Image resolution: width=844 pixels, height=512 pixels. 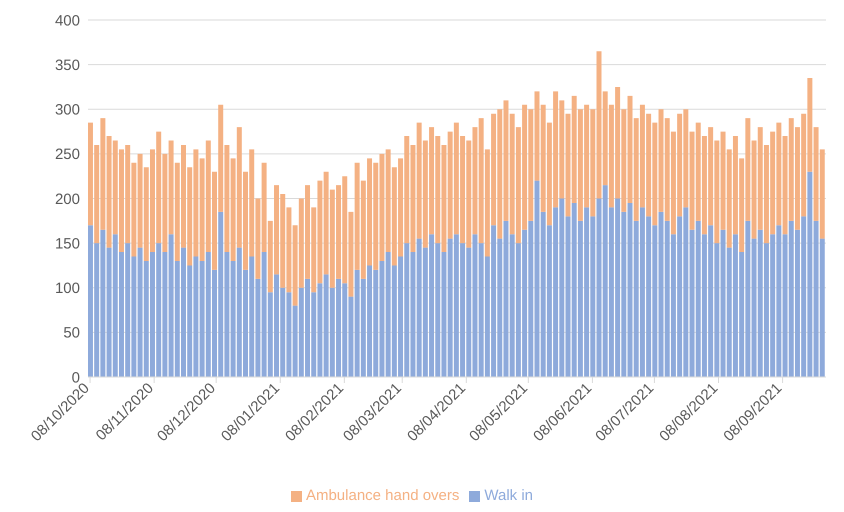 What do you see at coordinates (67, 21) in the screenshot?
I see `y-tick-label: 400` at bounding box center [67, 21].